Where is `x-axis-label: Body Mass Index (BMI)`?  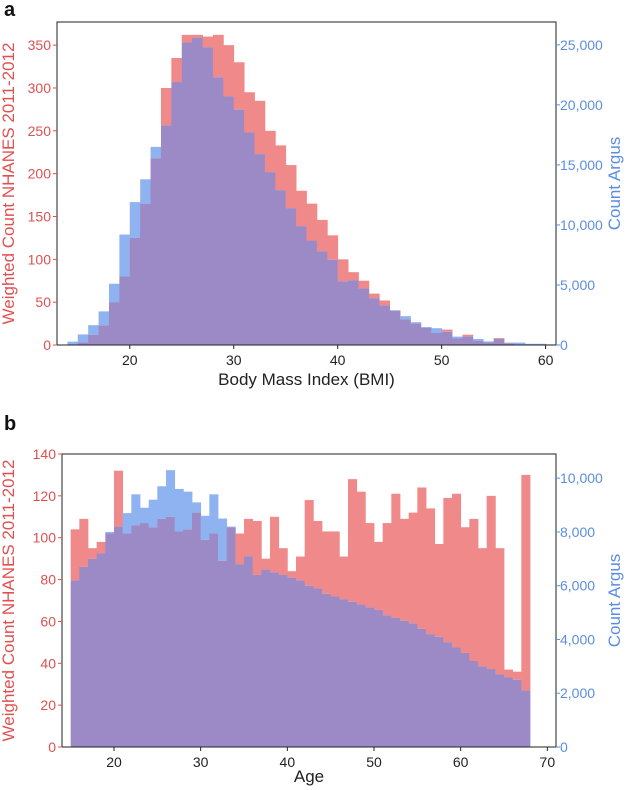
x-axis-label: Body Mass Index (BMI) is located at coordinates (306, 379).